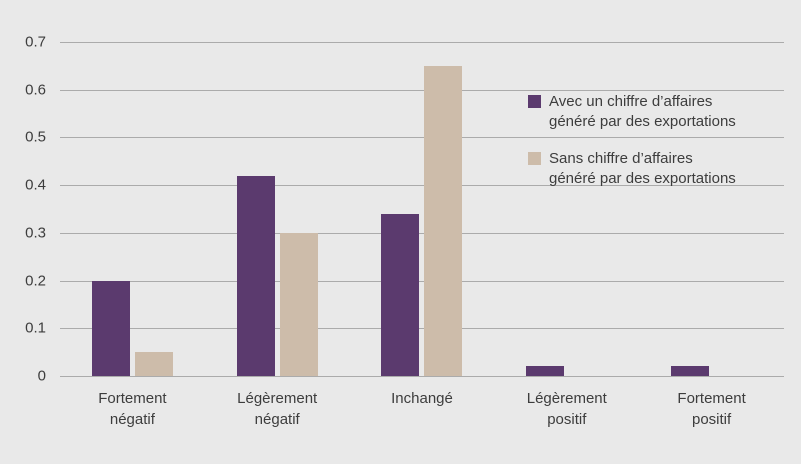 The height and width of the screenshot is (464, 801). Describe the element at coordinates (35, 137) in the screenshot. I see `y-tick-label: 0.5` at that location.